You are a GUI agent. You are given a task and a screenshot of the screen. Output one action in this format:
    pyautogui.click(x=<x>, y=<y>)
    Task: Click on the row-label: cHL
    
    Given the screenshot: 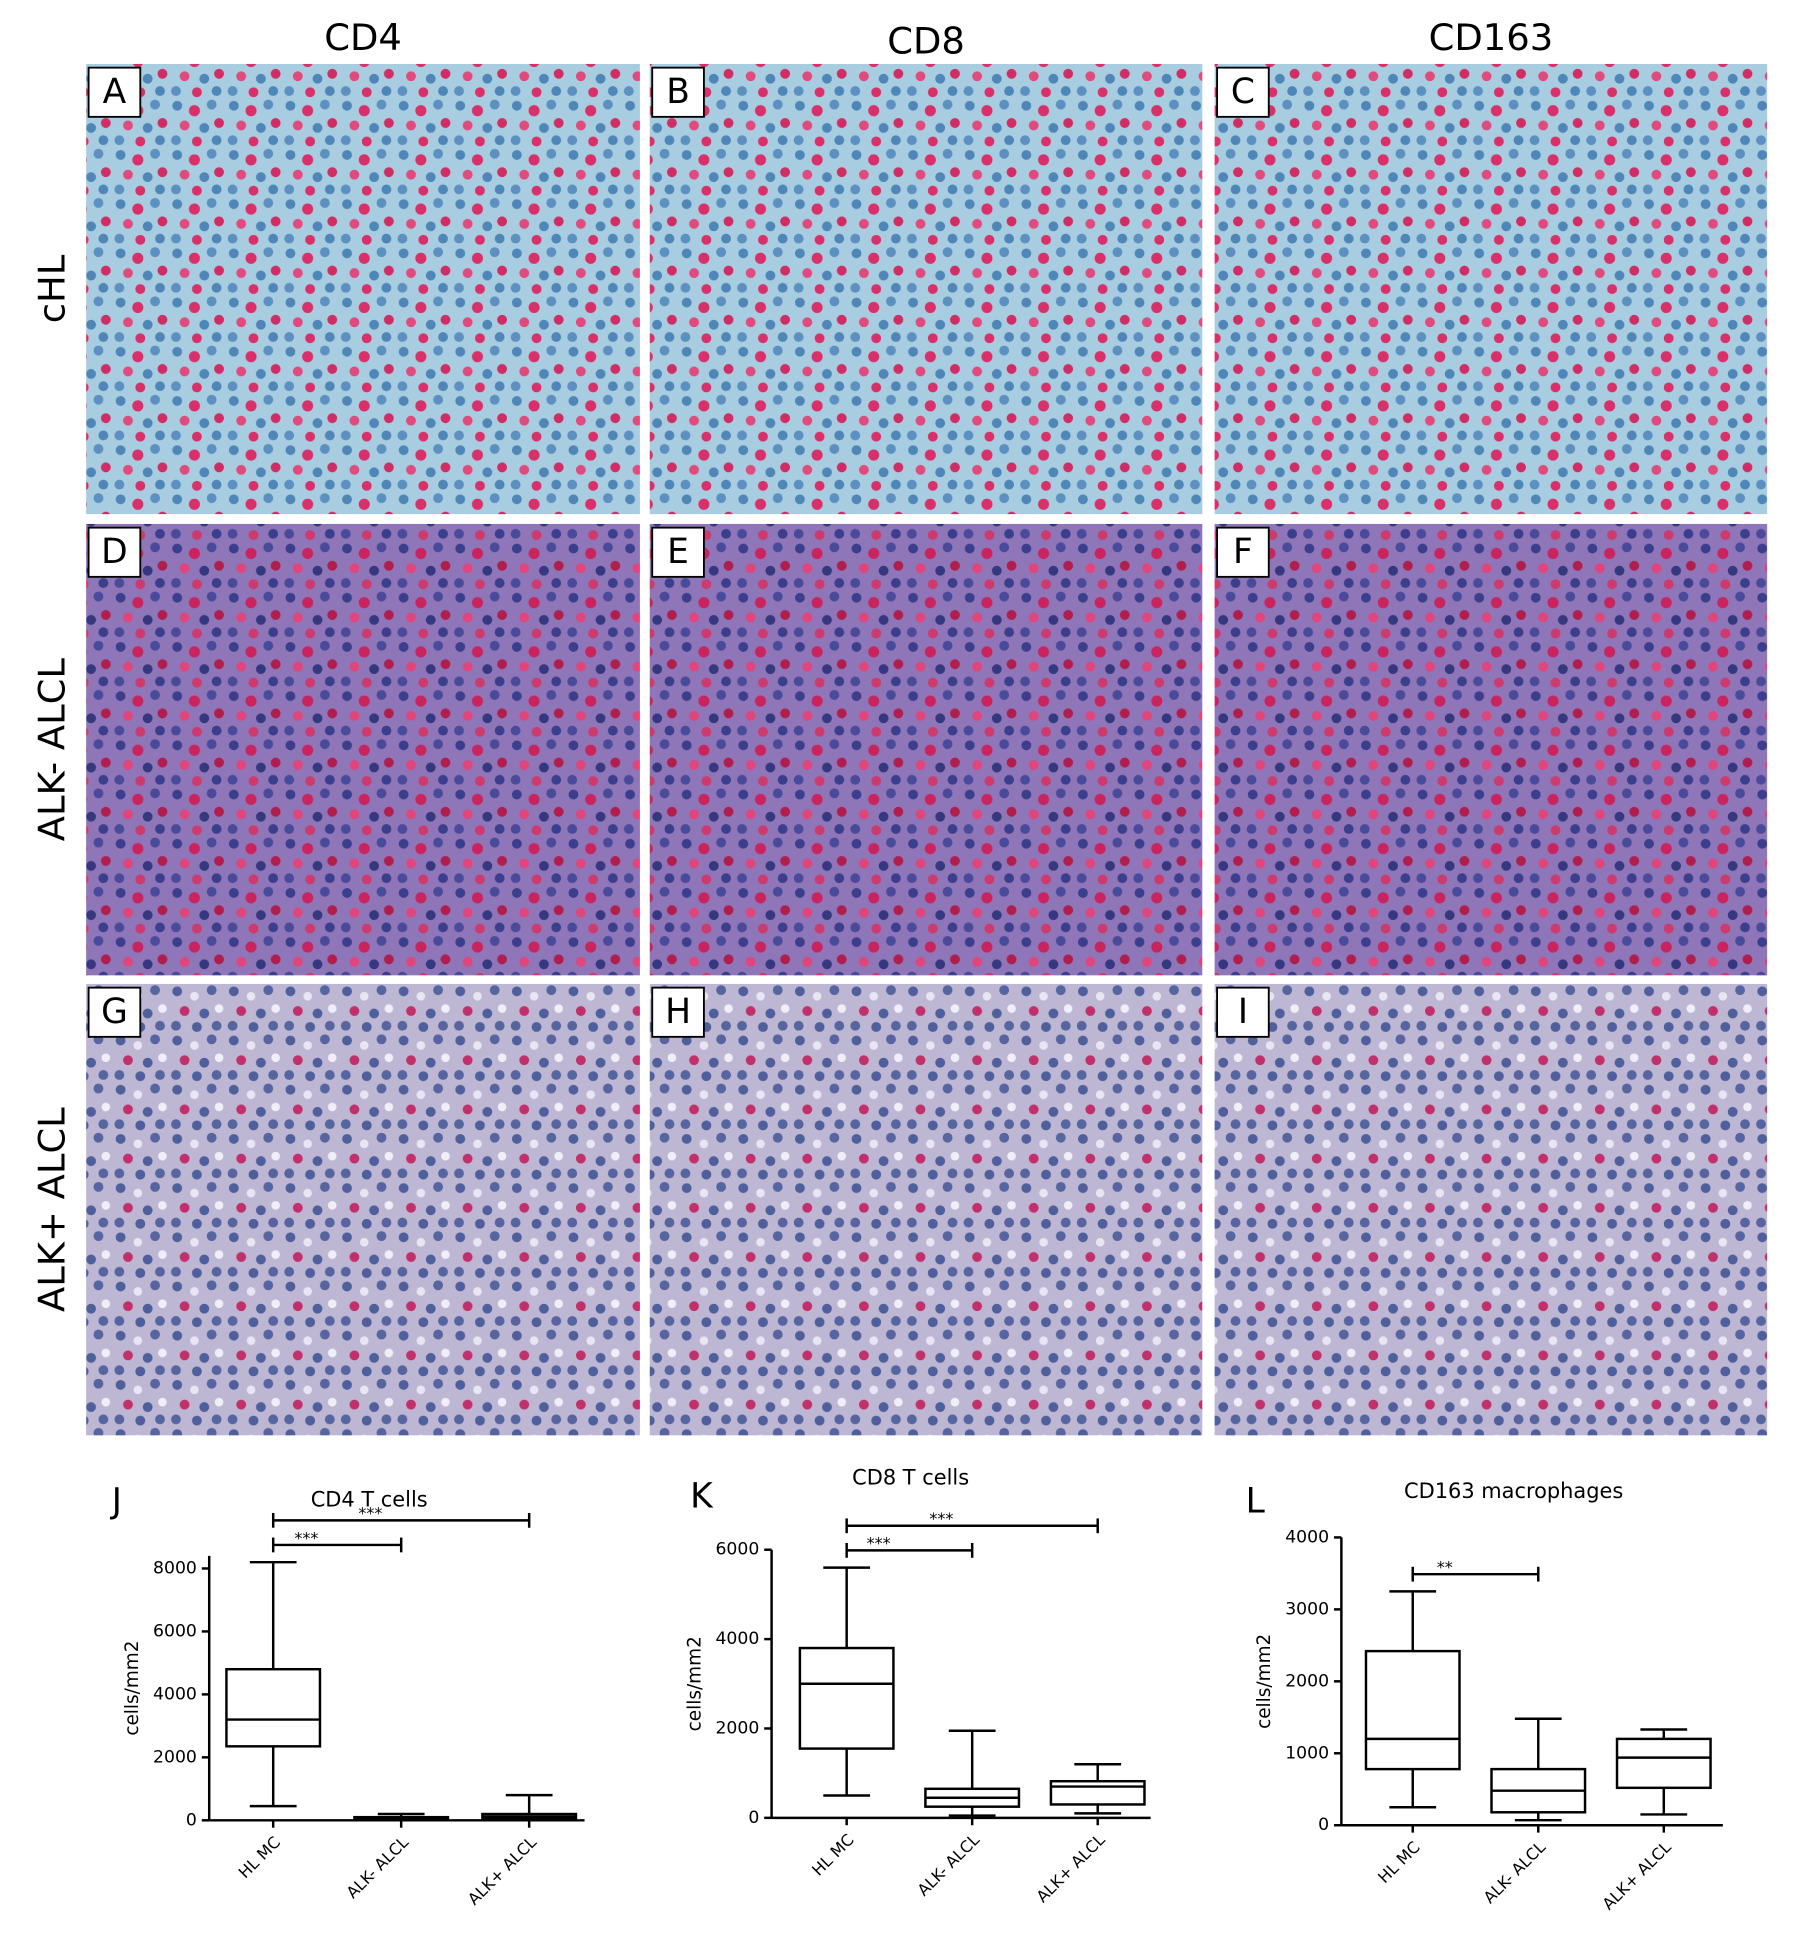 What is the action you would take?
    pyautogui.click(x=52, y=288)
    